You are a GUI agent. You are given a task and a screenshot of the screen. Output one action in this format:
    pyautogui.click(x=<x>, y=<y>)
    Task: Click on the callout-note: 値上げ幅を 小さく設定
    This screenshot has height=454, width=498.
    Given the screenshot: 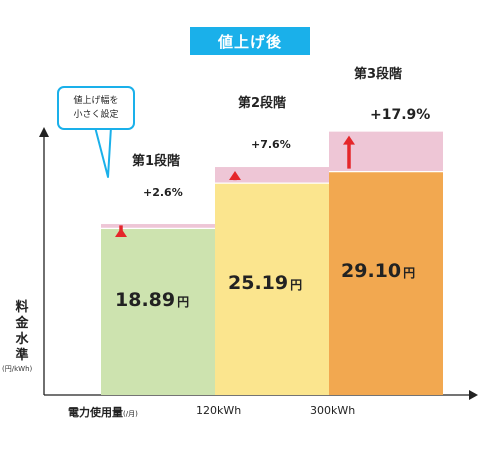 What is the action you would take?
    pyautogui.click(x=96, y=108)
    